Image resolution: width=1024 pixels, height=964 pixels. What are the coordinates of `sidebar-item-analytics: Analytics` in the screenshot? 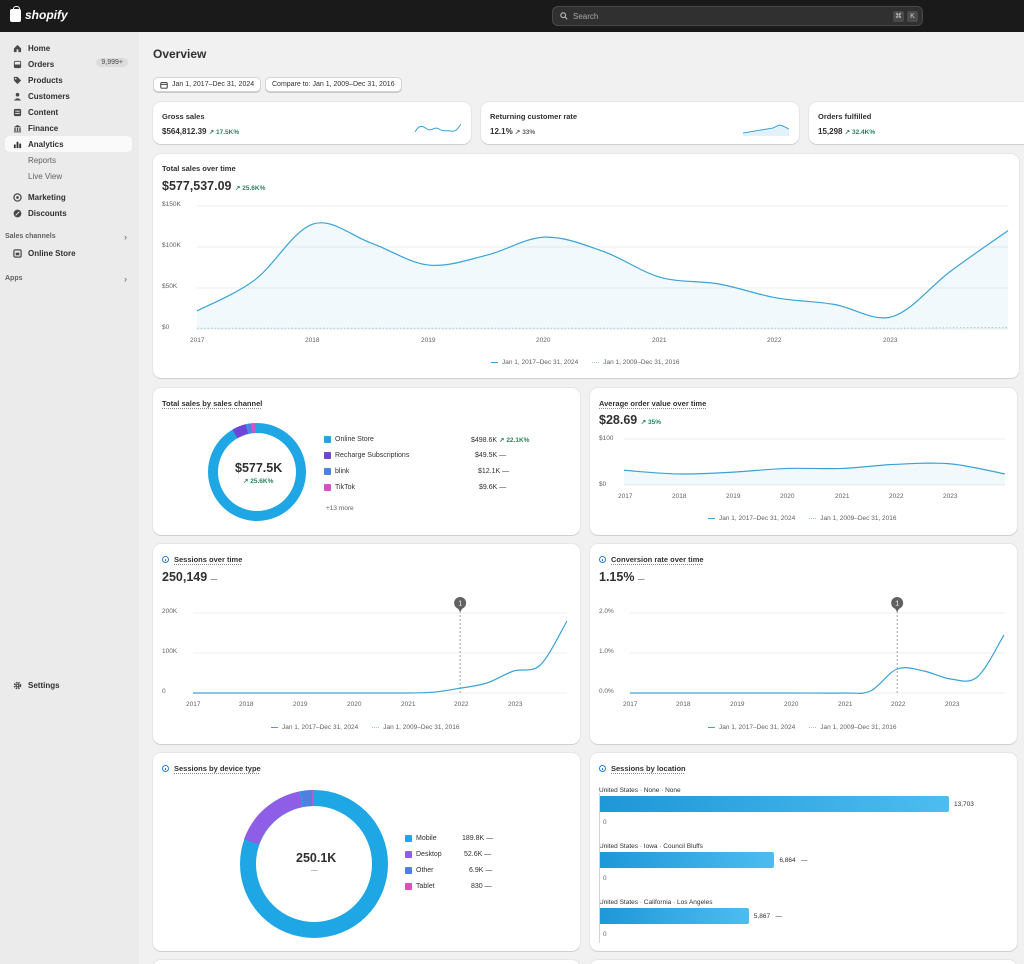 It's located at (68, 144).